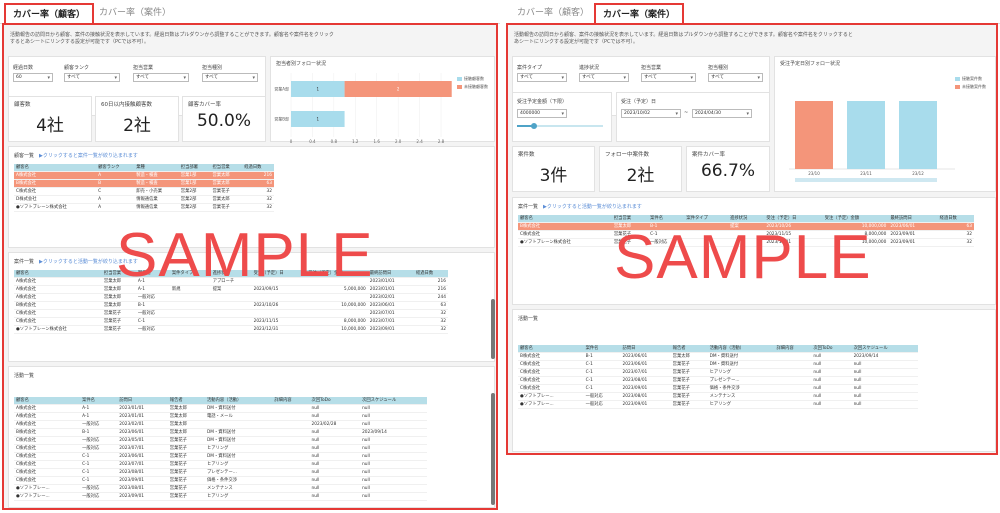 The image size is (1000, 513). I want to click on table-row: A株式会社 営業太郎 A-1 アプローチ 2023/01/01 216, so click(231, 281).